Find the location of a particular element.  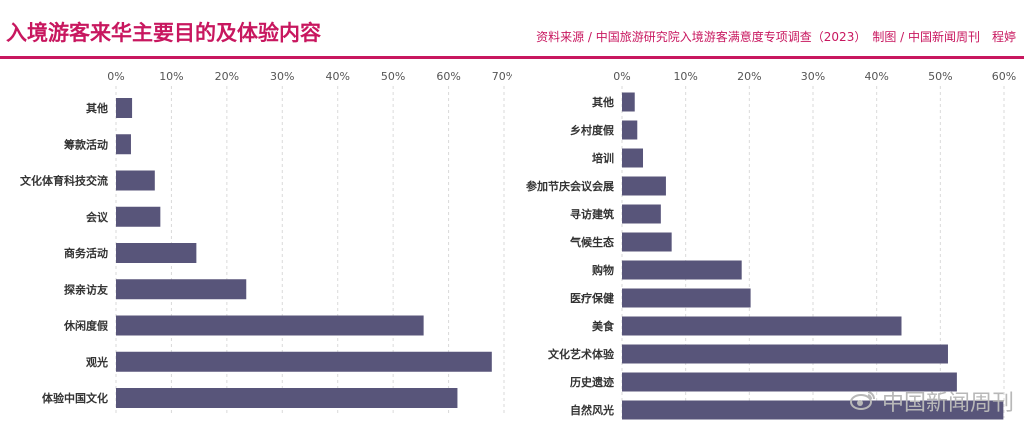

category-label: 文化艺术体验 is located at coordinates (581, 354).